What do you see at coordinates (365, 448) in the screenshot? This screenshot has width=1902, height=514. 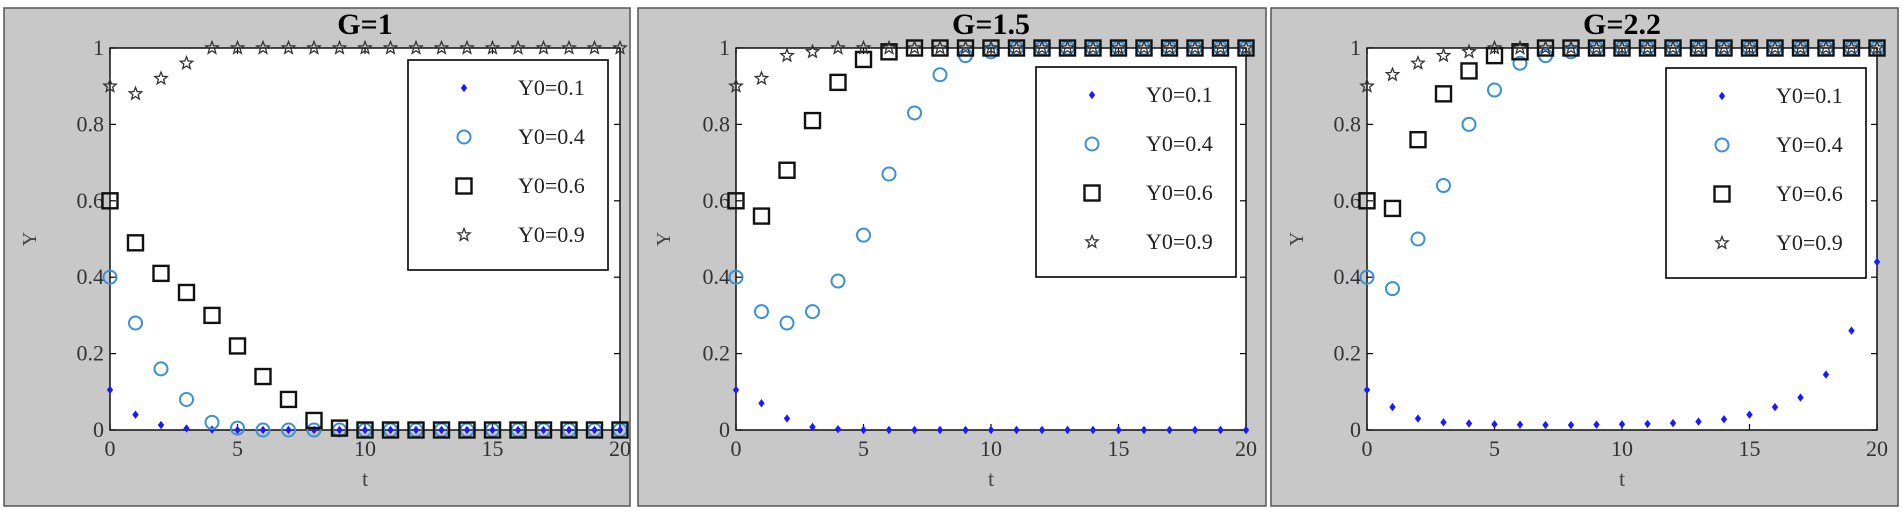 I see `x-tick-label: 10` at bounding box center [365, 448].